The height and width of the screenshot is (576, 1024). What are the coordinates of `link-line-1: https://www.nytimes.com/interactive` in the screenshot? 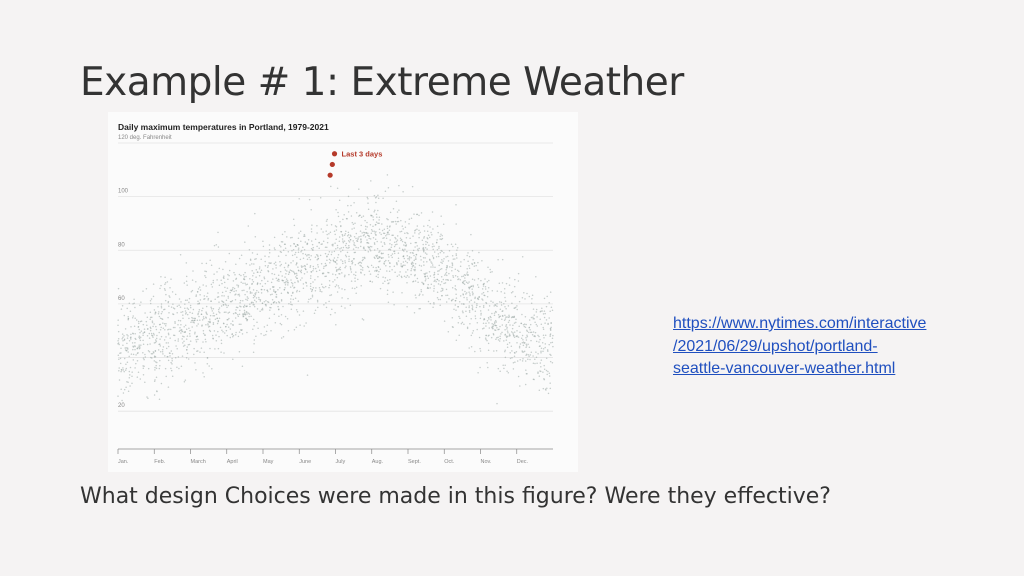 It's located at (800, 323).